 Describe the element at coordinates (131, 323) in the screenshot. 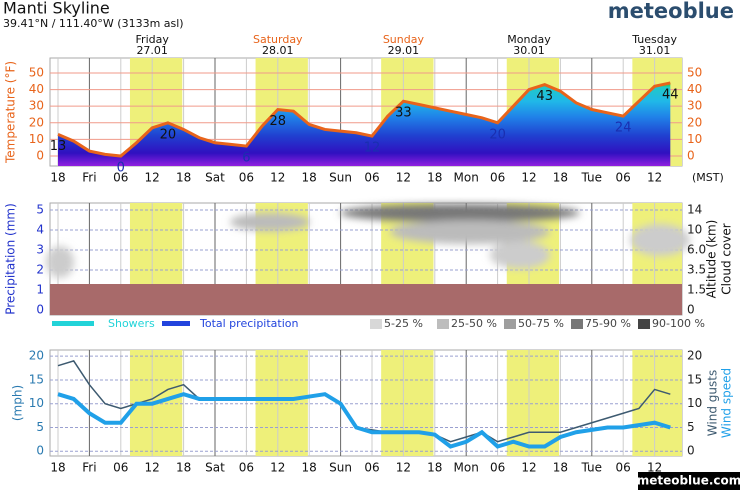

I see `legend-label: Showers` at that location.